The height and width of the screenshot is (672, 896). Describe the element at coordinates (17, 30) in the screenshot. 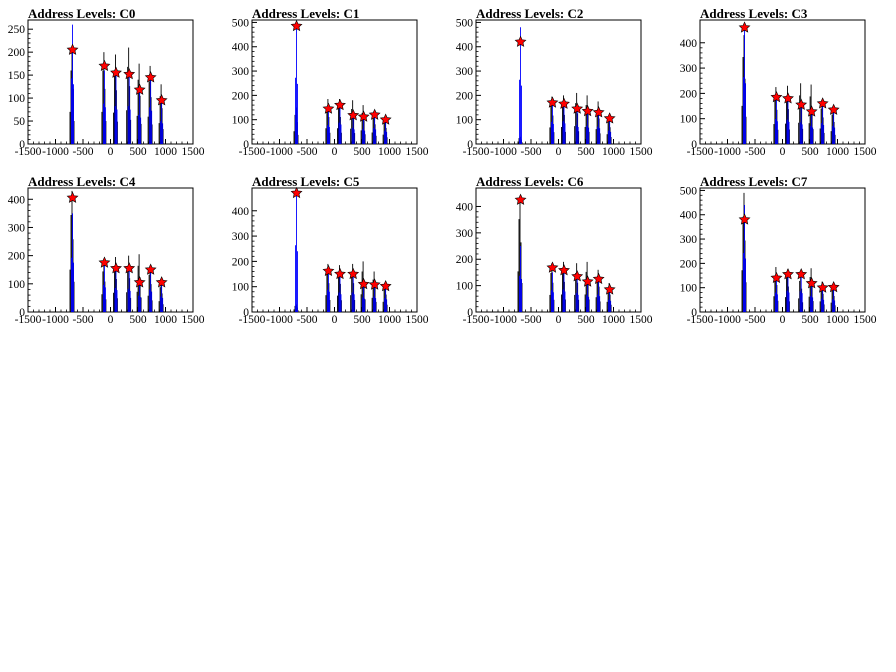

I see `y-tick-label: 250` at that location.